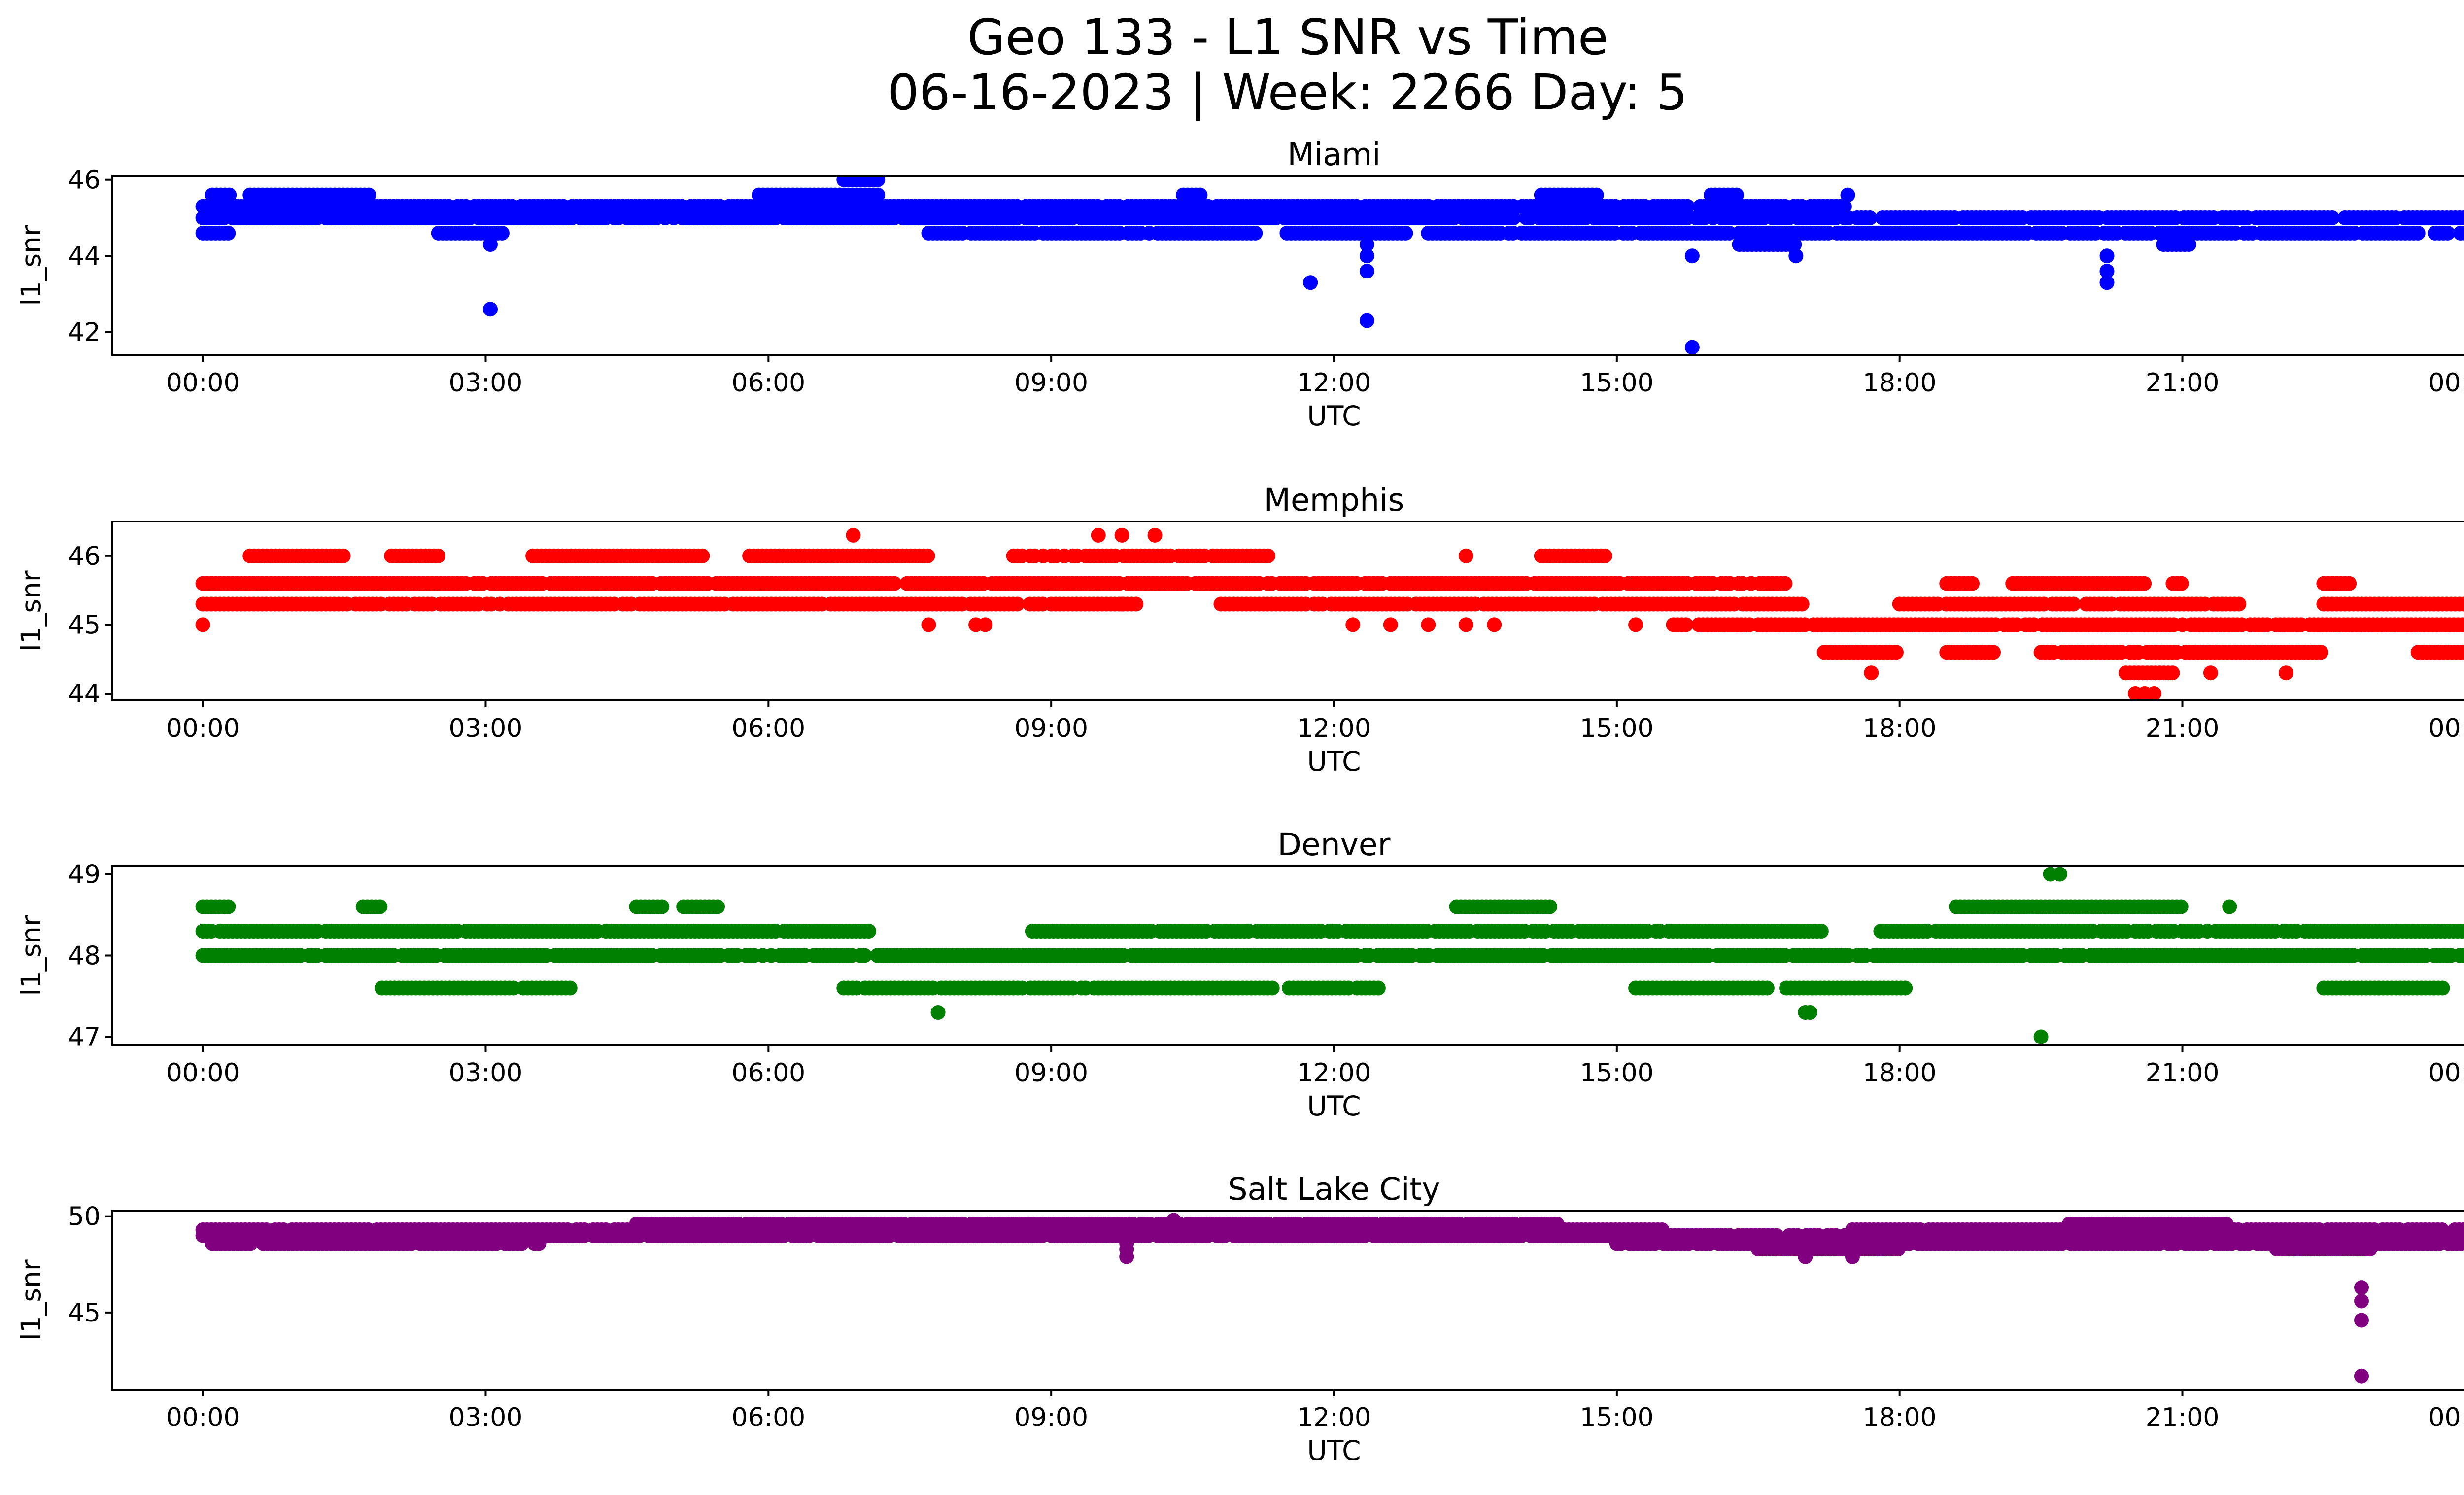  I want to click on figure-title-line-1: Geo 133 - L1 SNR vs Time, so click(1287, 37).